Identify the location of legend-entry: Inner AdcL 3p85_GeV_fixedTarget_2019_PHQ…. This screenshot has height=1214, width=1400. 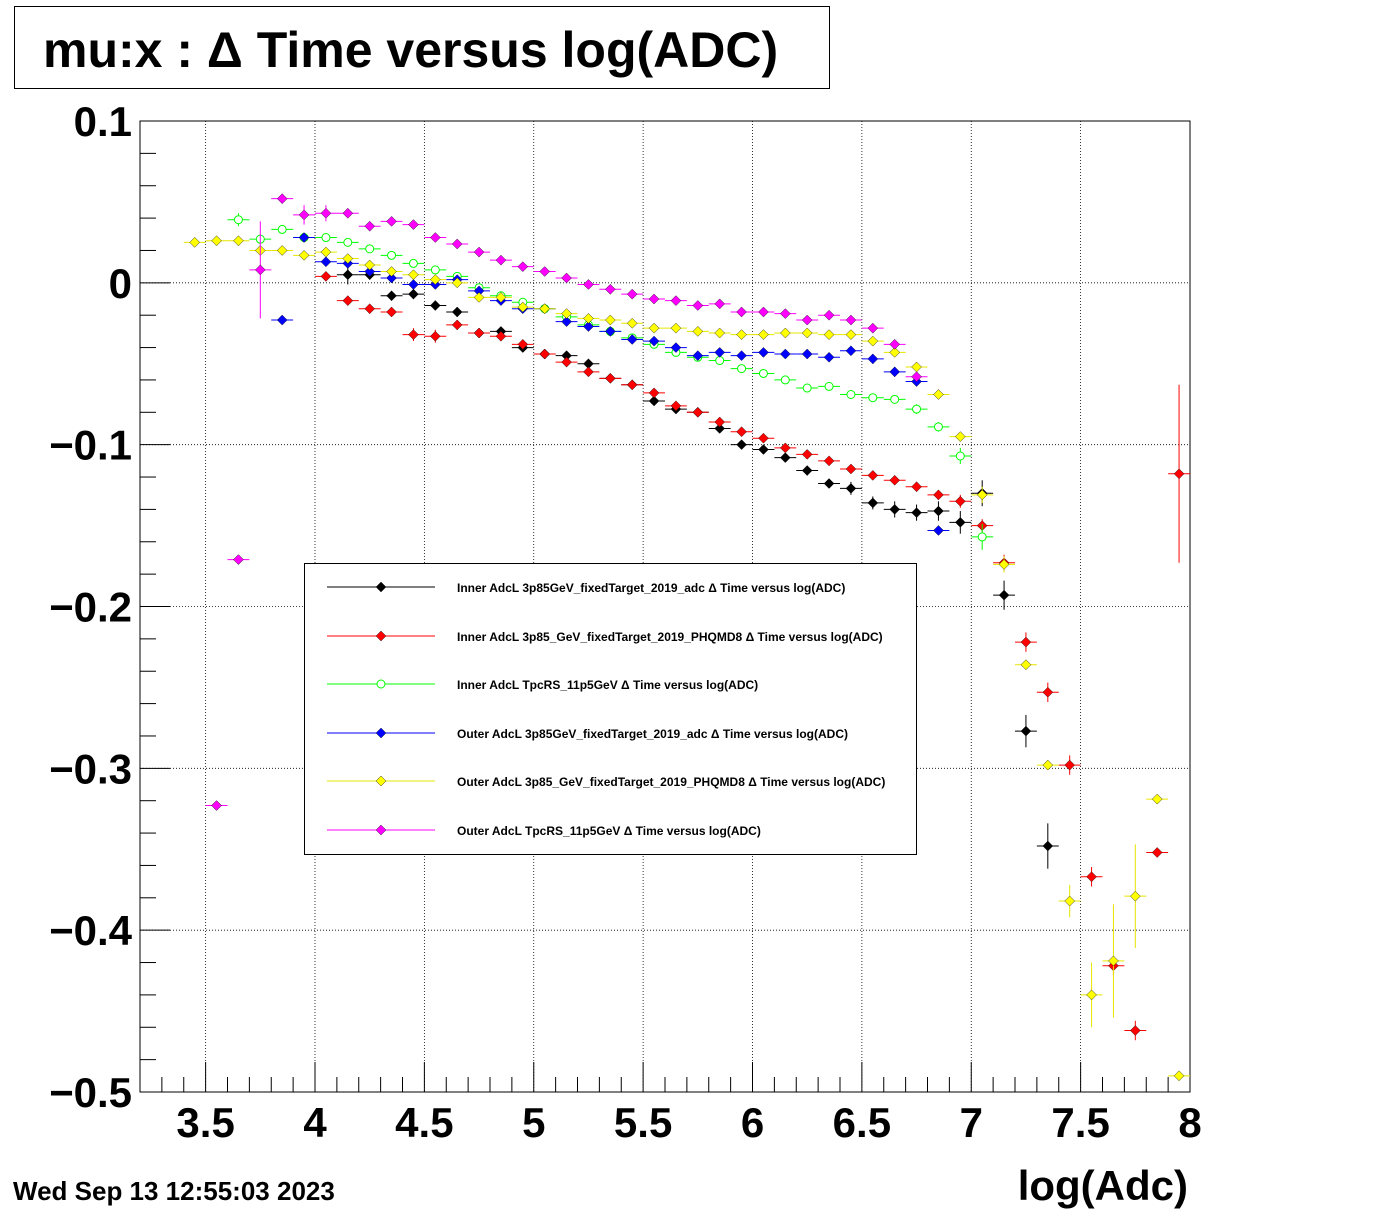
(610, 638).